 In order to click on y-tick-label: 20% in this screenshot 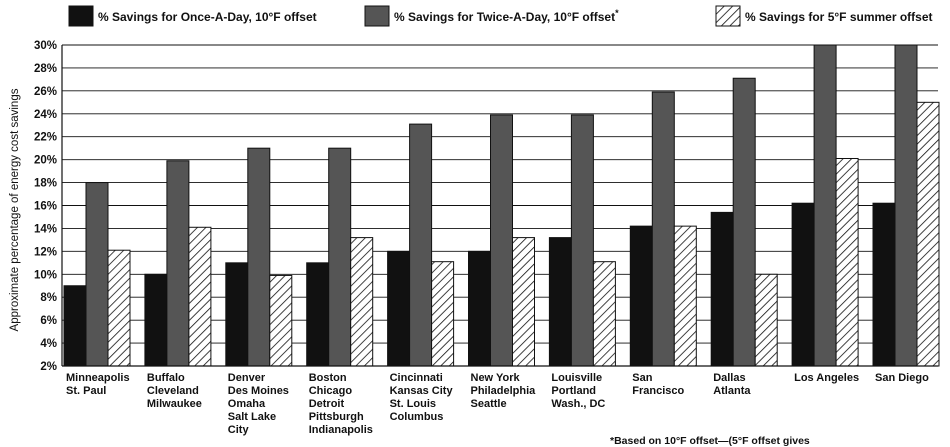, I will do `click(45, 161)`.